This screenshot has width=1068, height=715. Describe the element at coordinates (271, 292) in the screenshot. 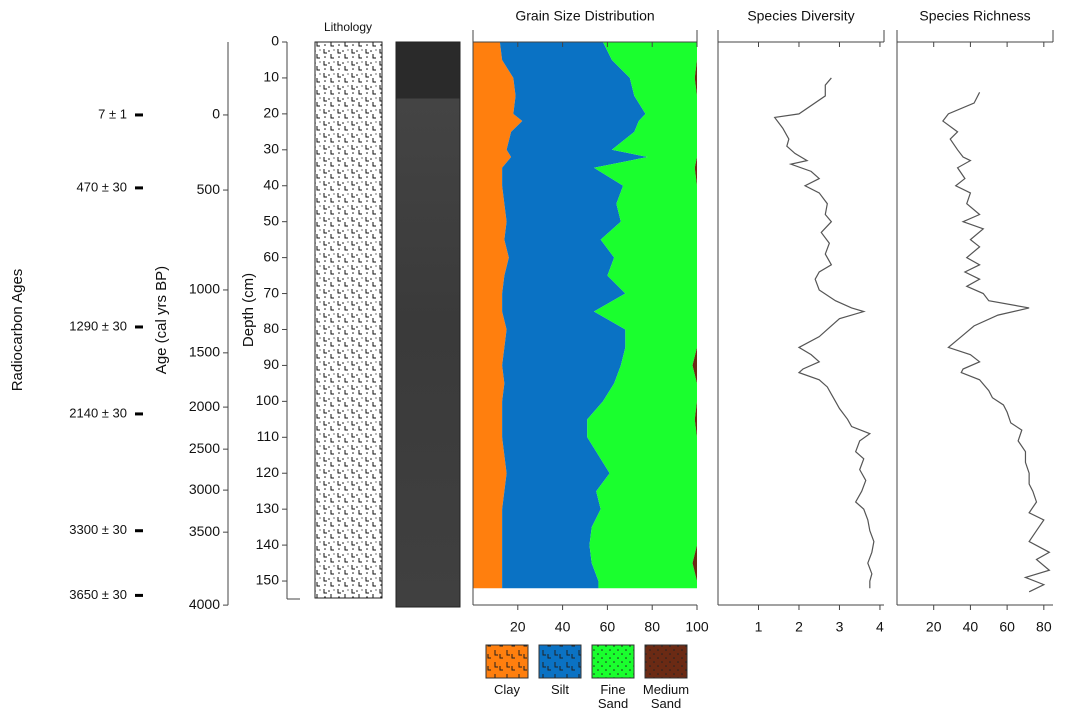

I see `y-tick-label: 70` at that location.